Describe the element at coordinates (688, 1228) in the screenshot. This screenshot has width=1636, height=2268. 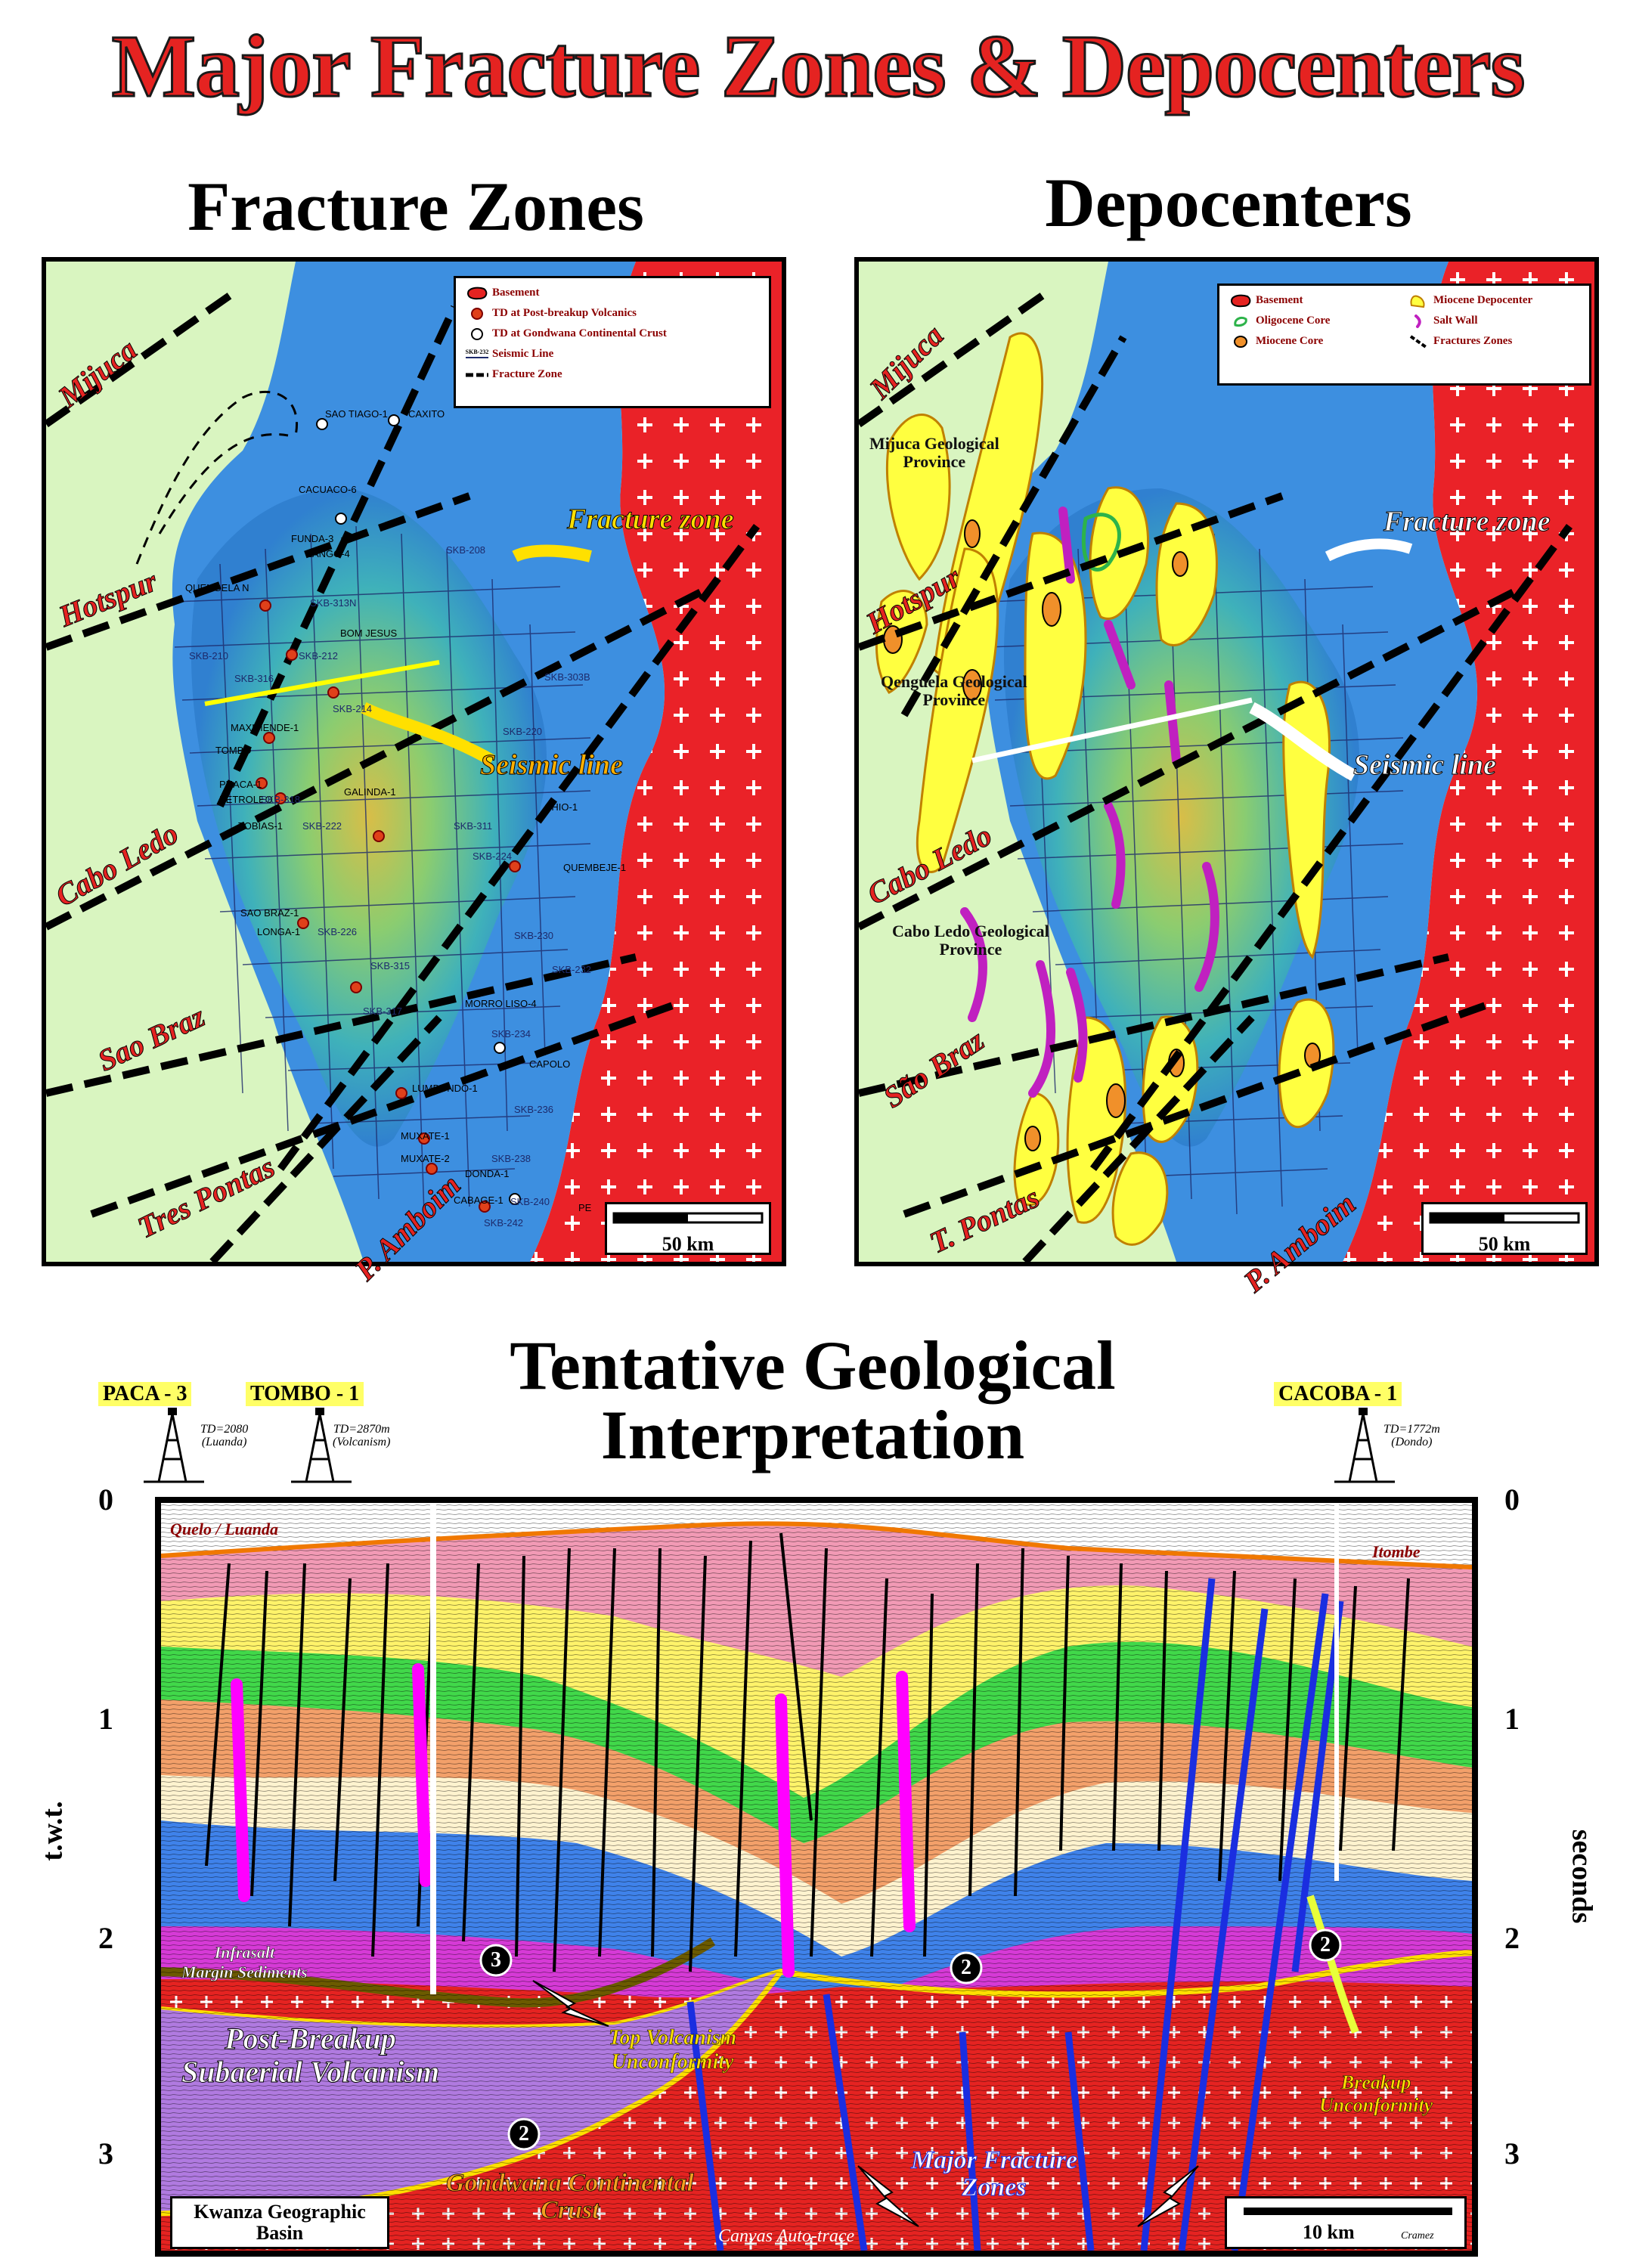
I see `fracture-map-scale: 50 km` at that location.